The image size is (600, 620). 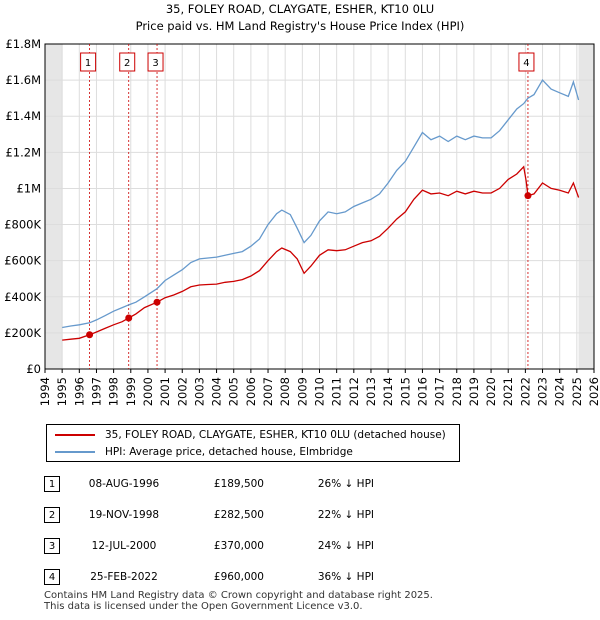 What do you see at coordinates (238, 546) in the screenshot?
I see `transaction-price: £370,000` at bounding box center [238, 546].